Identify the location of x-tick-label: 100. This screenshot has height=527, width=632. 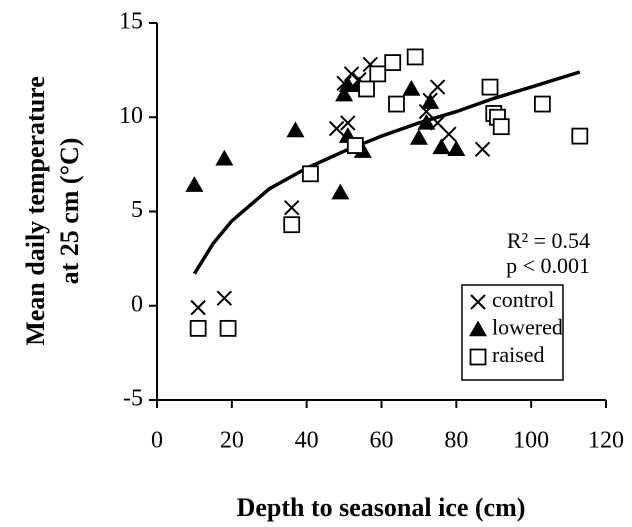
(531, 441).